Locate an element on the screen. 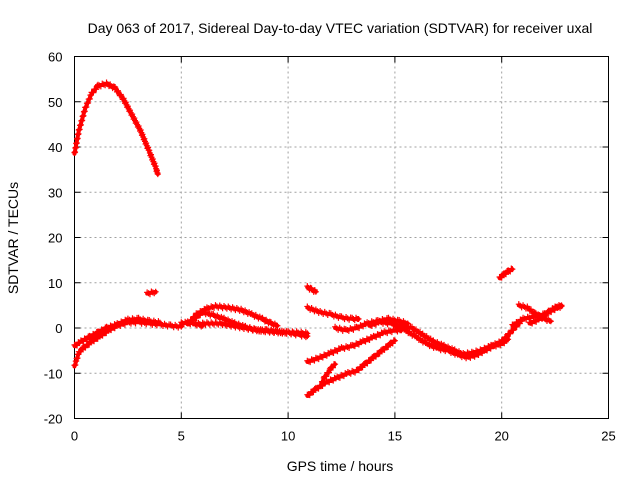 The height and width of the screenshot is (480, 640). x-tick-label: 5 is located at coordinates (181, 436).